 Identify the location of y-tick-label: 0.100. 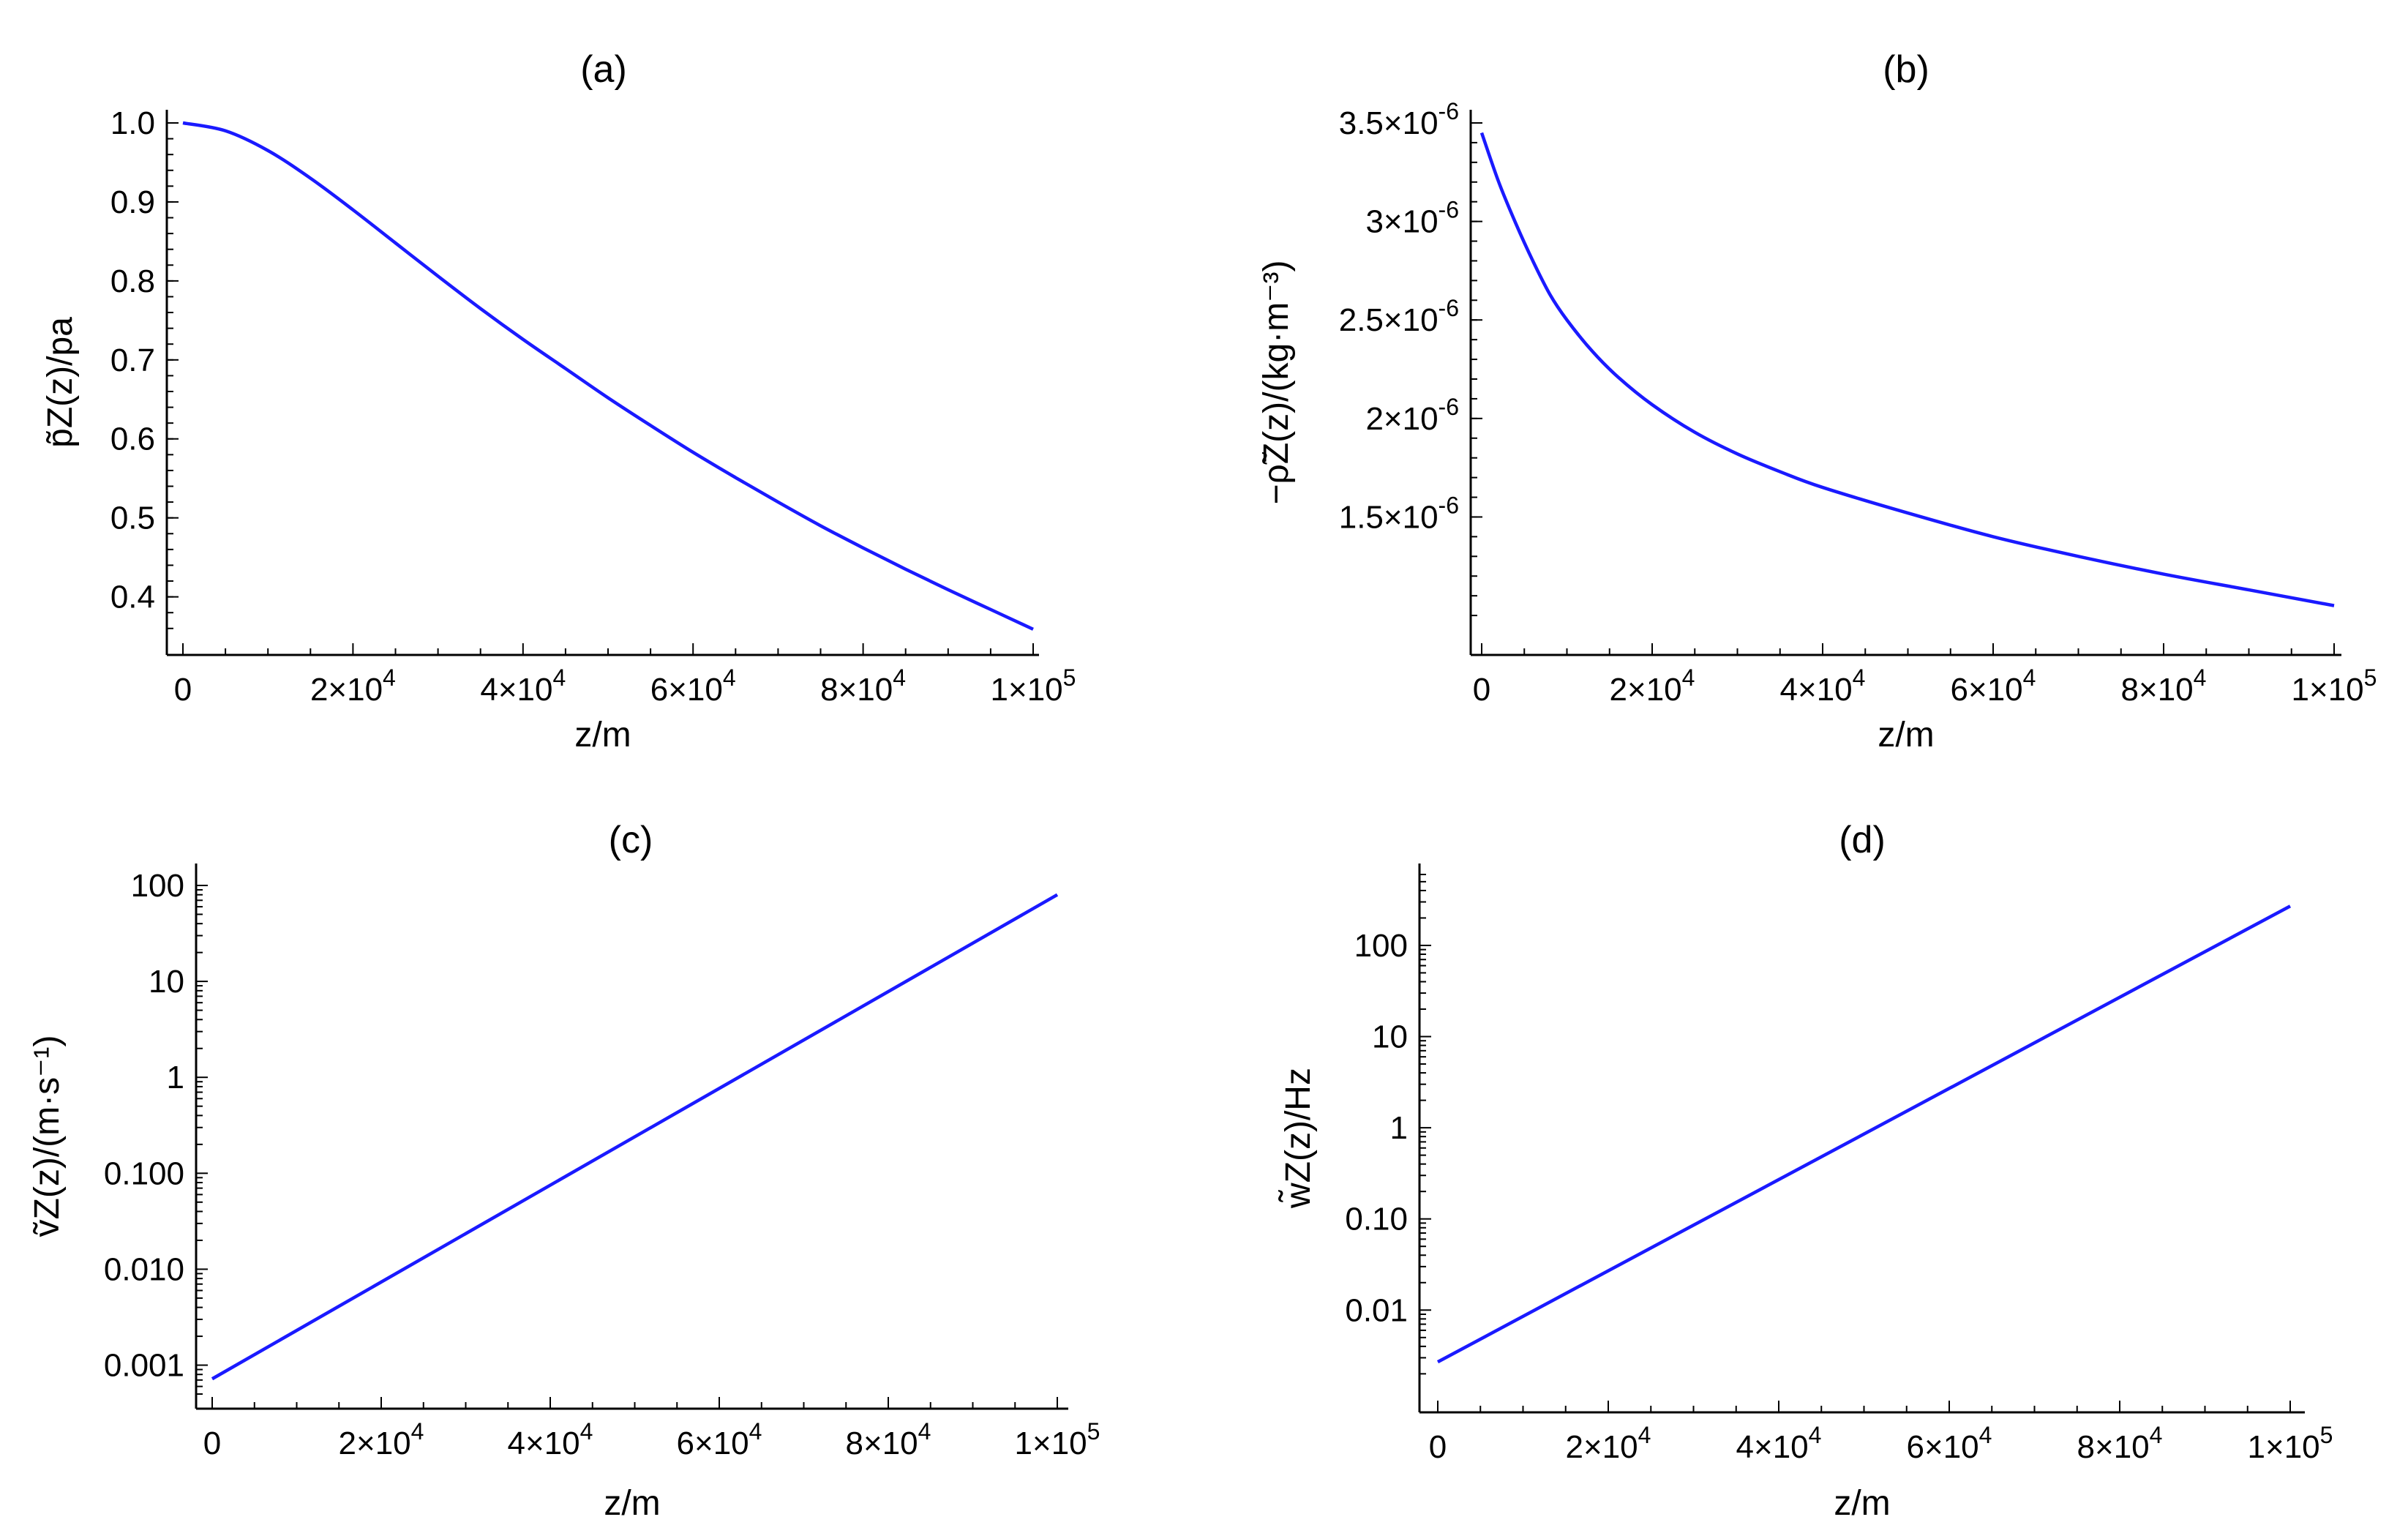
(144, 1173).